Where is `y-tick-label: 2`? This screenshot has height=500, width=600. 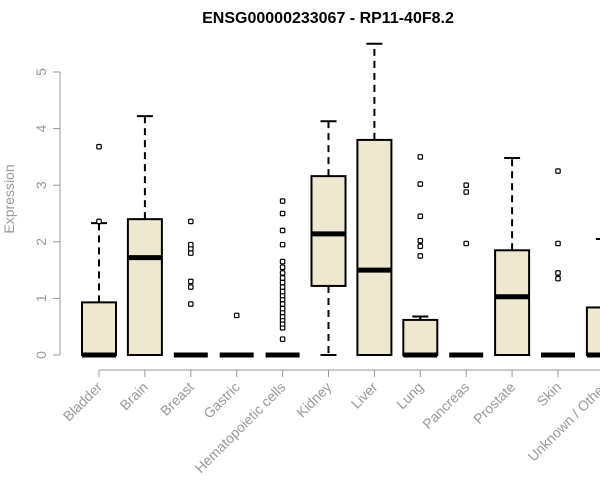
y-tick-label: 2 is located at coordinates (41, 242).